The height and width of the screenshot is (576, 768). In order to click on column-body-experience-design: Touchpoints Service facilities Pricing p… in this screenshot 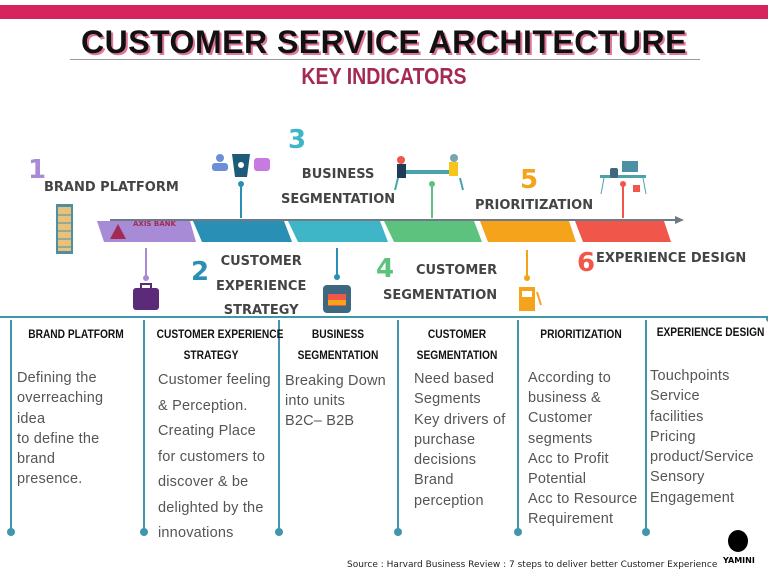, I will do `click(702, 437)`.